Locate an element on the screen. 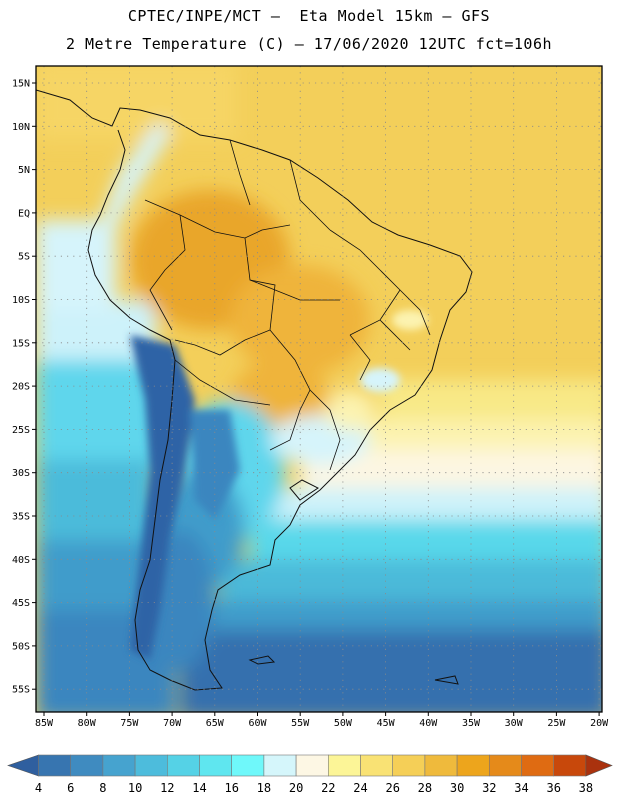 This screenshot has height=800, width=618. lat-label: 15N is located at coordinates (21, 84).